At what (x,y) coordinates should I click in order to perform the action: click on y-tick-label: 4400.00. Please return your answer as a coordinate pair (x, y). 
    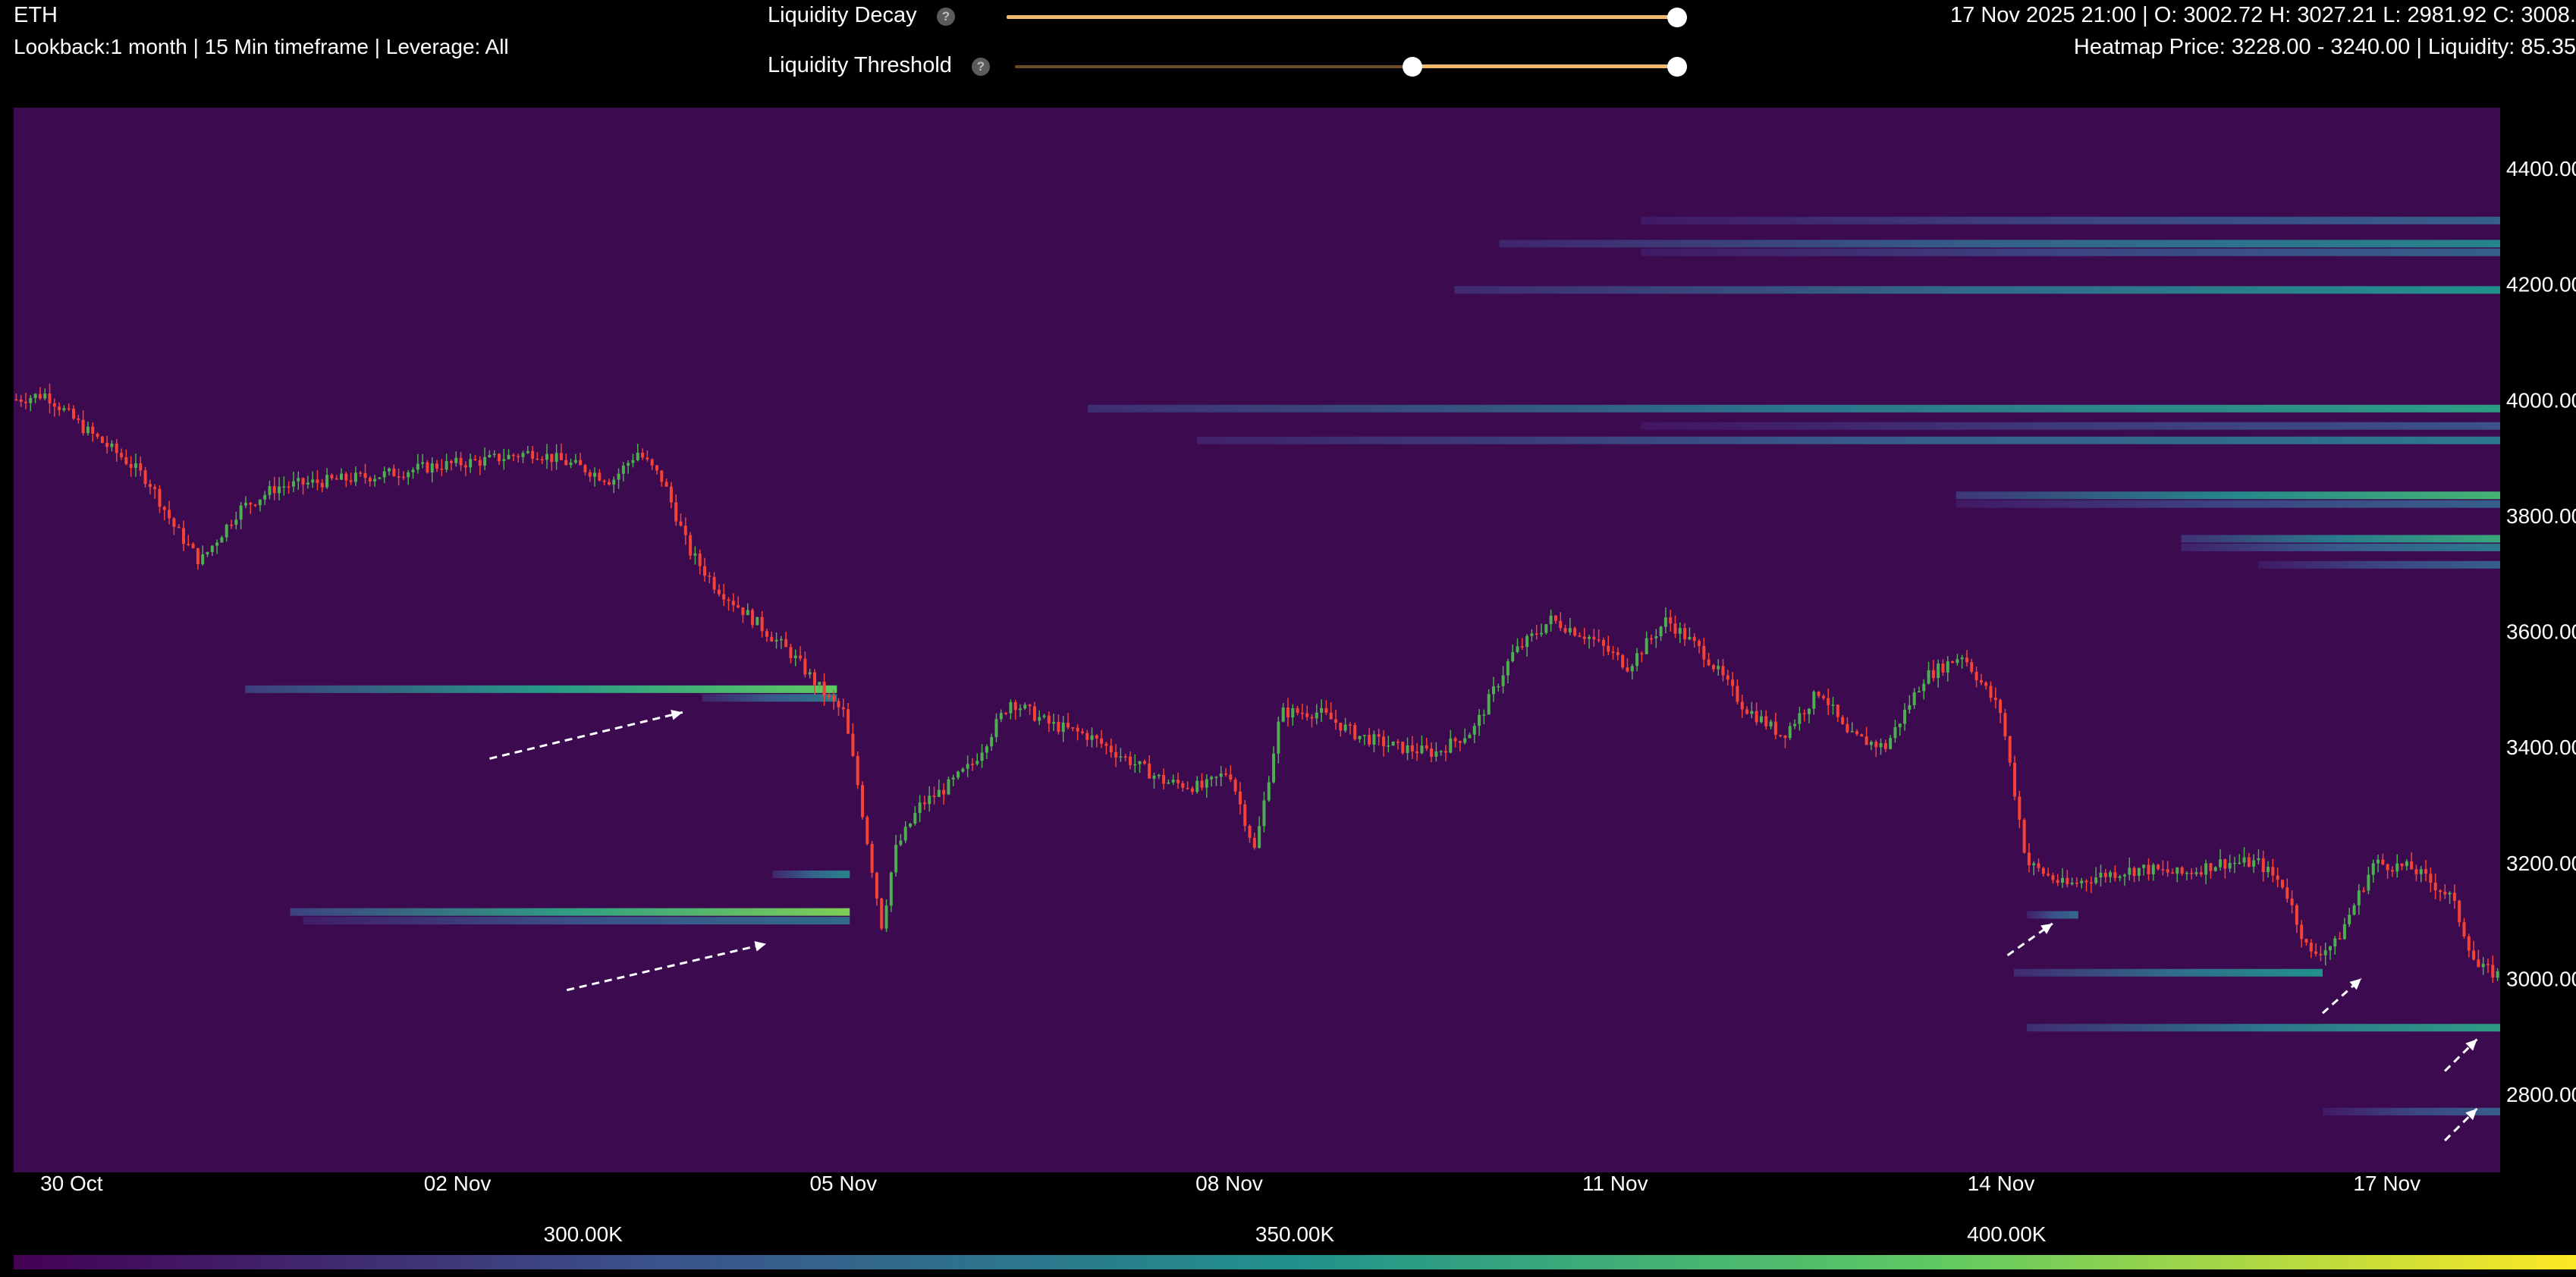
    Looking at the image, I should click on (2541, 169).